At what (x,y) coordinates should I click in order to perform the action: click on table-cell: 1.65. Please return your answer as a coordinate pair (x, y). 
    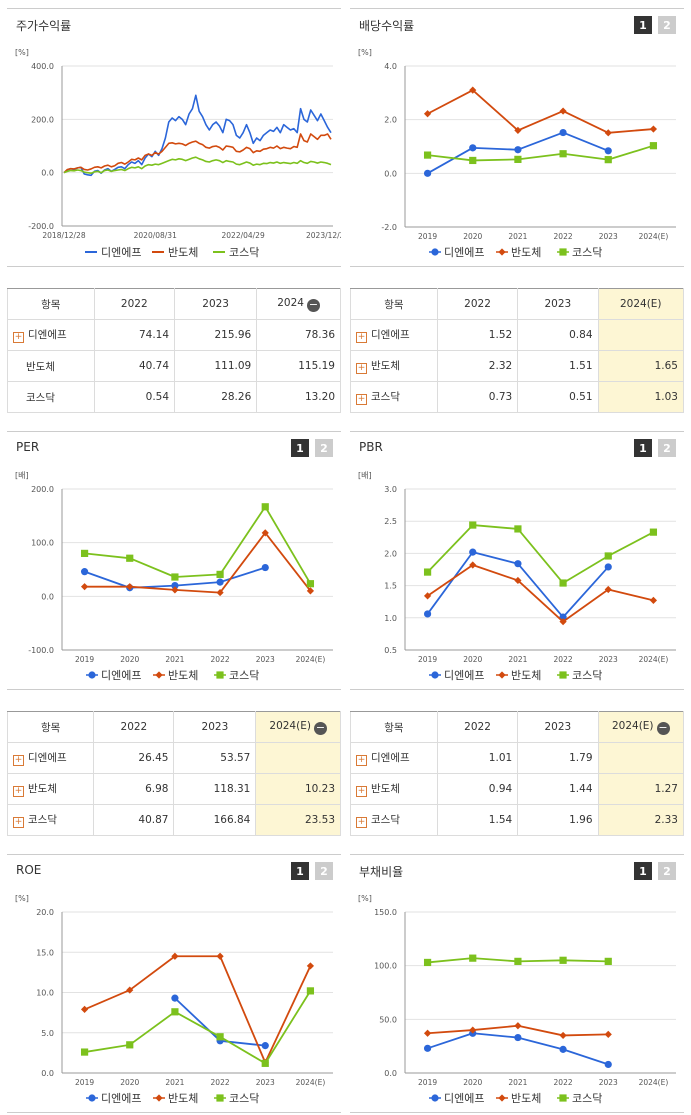
    Looking at the image, I should click on (641, 366).